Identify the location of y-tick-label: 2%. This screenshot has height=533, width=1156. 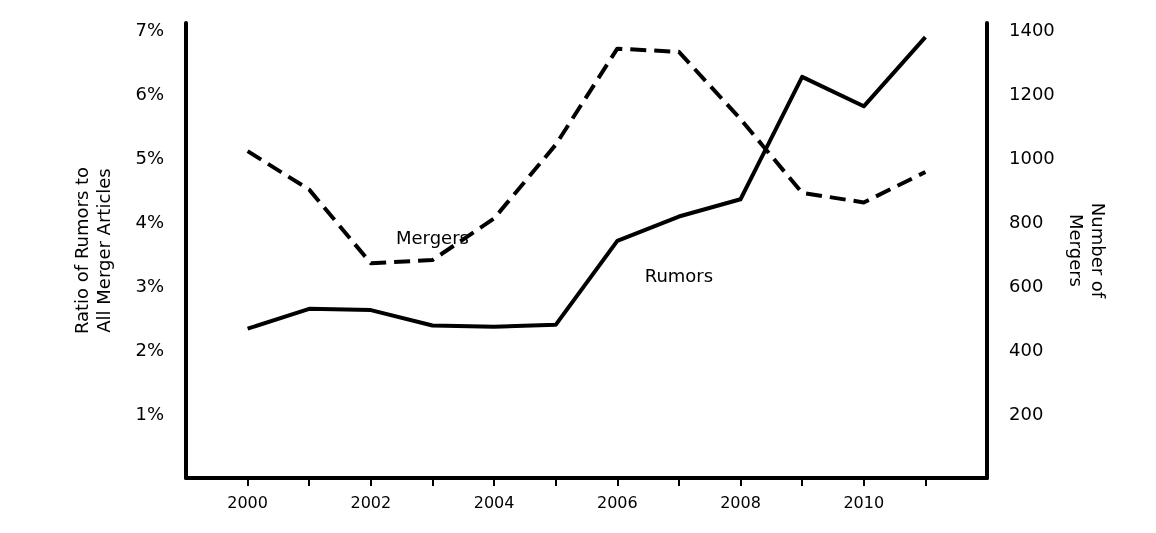
(149, 350).